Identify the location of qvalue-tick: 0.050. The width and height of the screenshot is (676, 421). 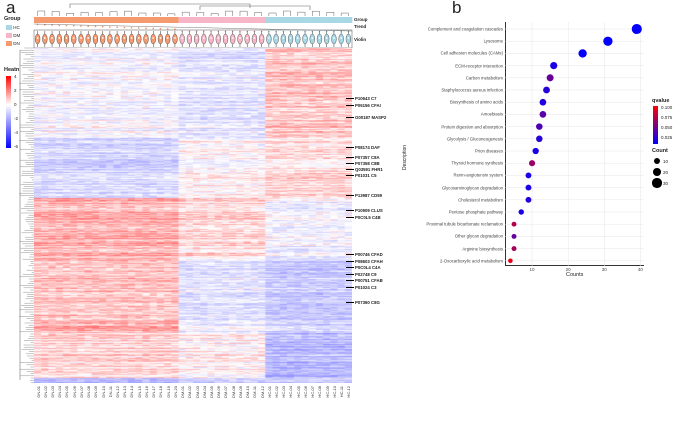
(667, 127).